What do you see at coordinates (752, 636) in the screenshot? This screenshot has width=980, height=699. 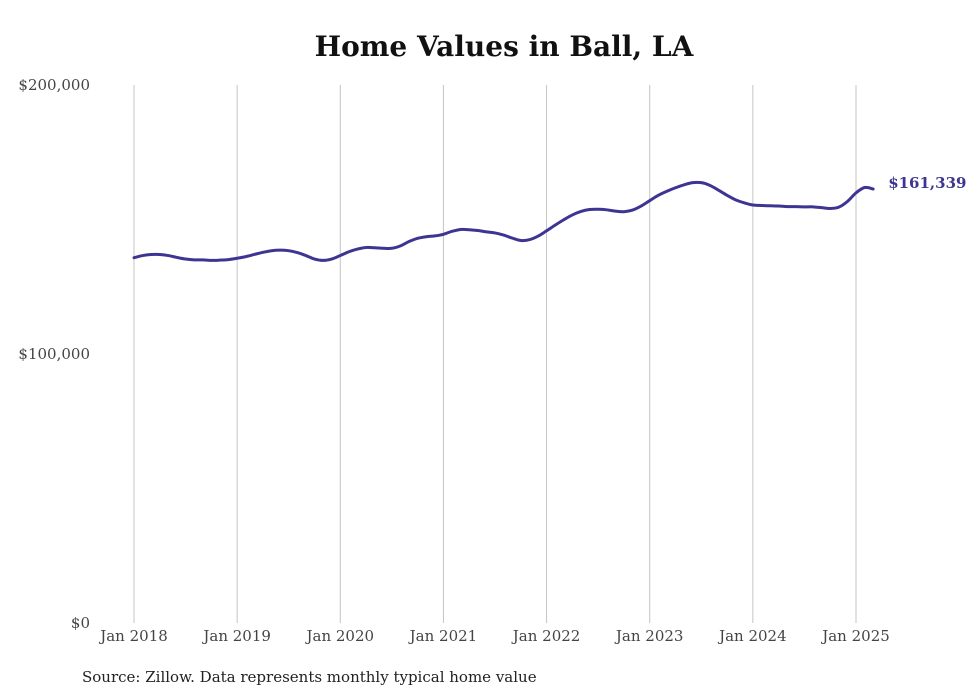 I see `x-tick-label: Jan 2024` at bounding box center [752, 636].